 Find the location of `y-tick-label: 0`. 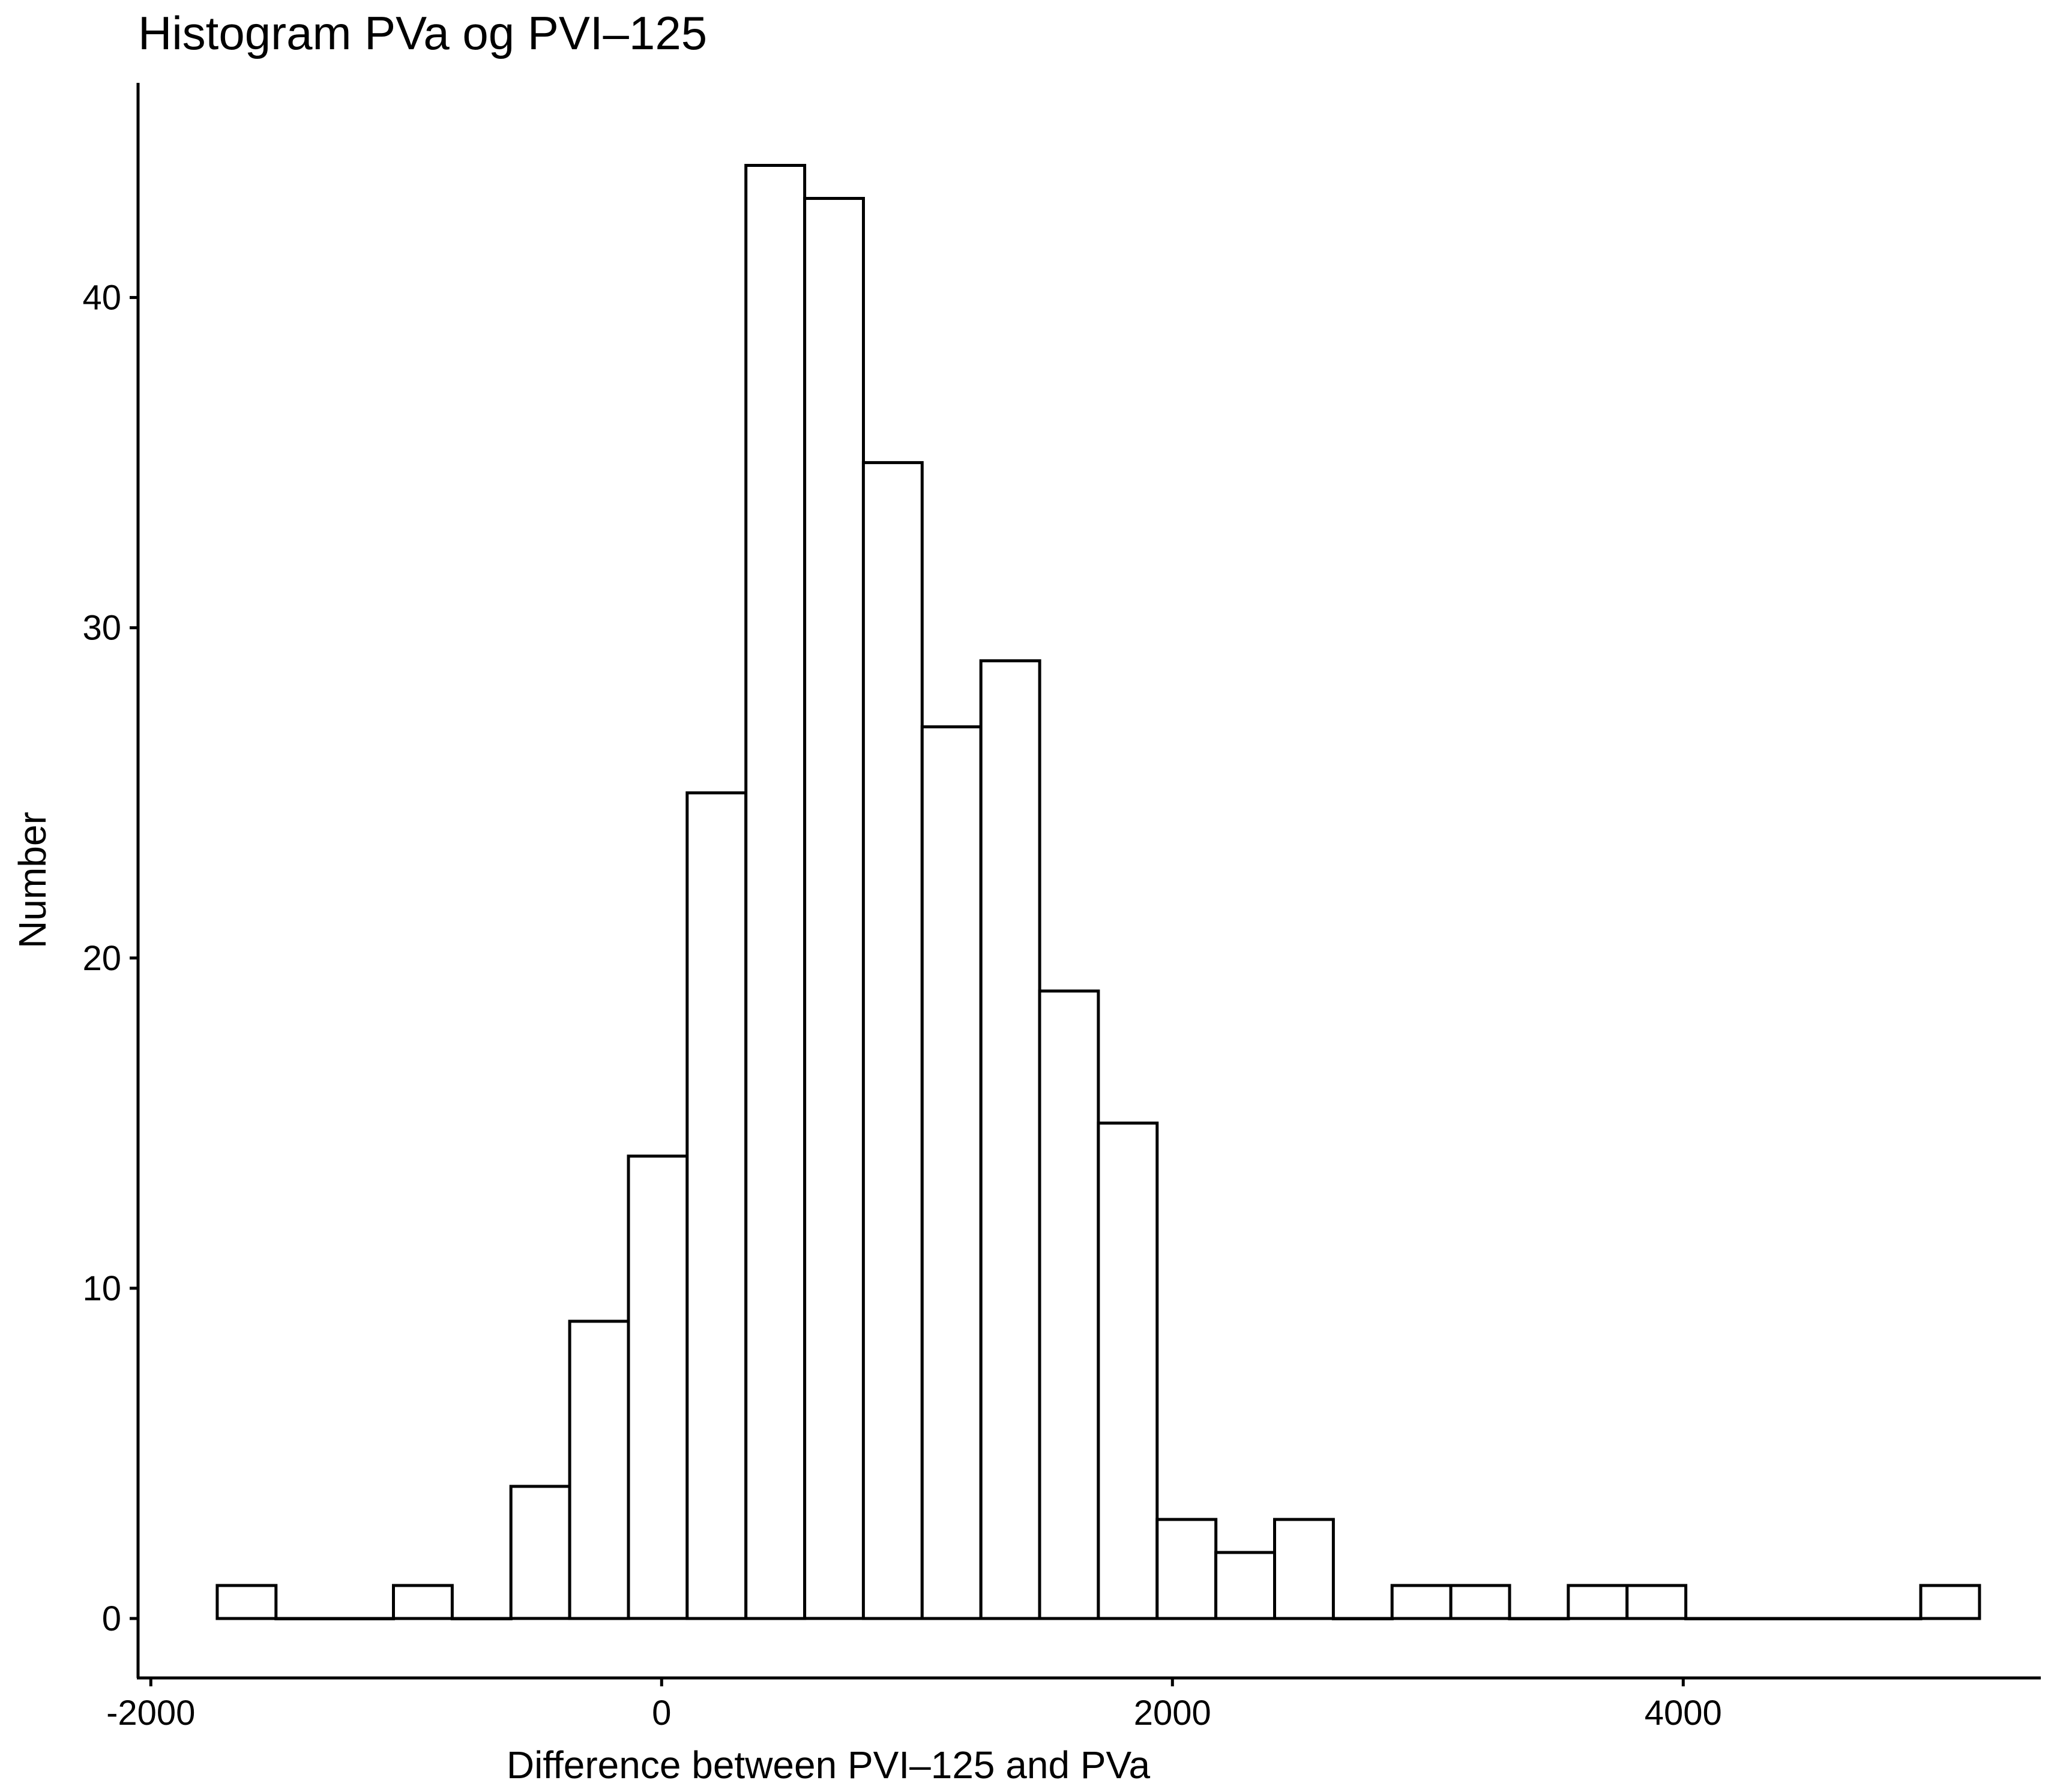

y-tick-label: 0 is located at coordinates (112, 1618).